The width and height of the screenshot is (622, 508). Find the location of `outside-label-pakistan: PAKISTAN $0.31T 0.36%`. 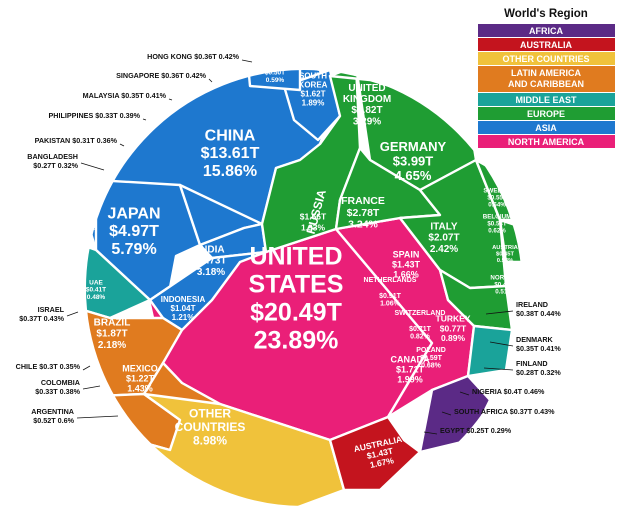

outside-label-pakistan: PAKISTAN $0.31T 0.36% is located at coordinates (76, 140).